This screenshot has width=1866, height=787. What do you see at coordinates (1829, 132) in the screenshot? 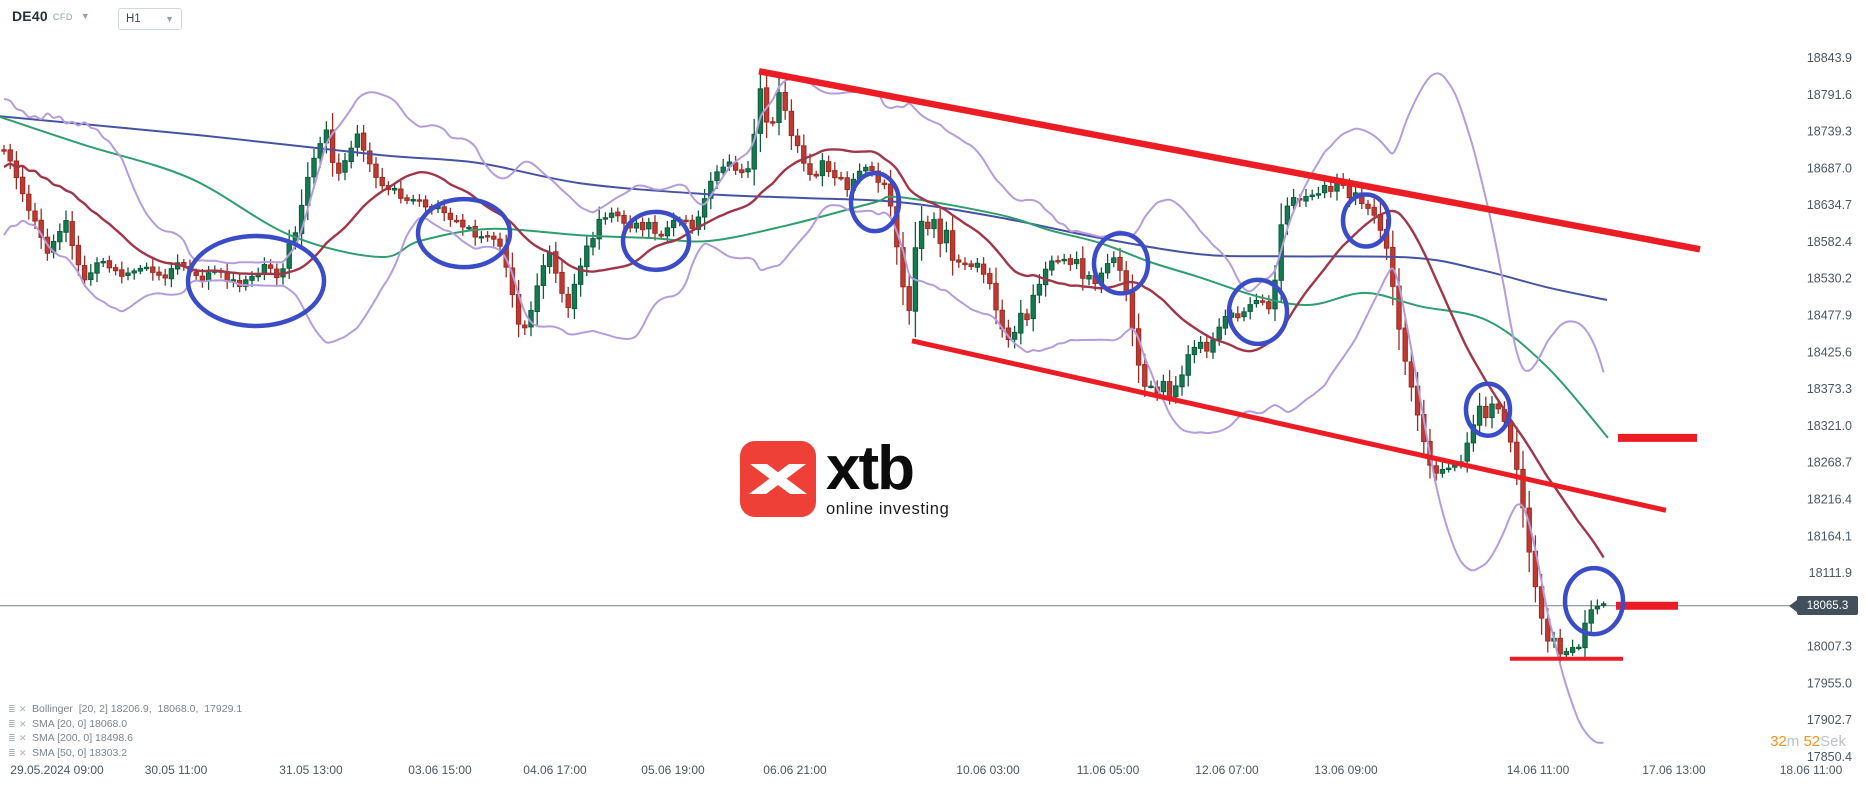
I see `price-tick-label: 18739.3` at bounding box center [1829, 132].